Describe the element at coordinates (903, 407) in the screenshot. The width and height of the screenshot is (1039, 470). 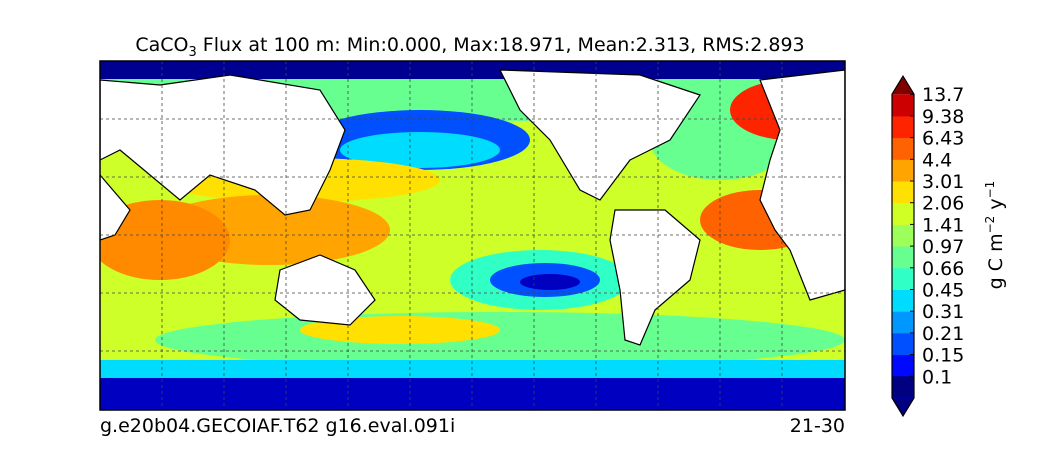
I see `colorbar-extend-low` at that location.